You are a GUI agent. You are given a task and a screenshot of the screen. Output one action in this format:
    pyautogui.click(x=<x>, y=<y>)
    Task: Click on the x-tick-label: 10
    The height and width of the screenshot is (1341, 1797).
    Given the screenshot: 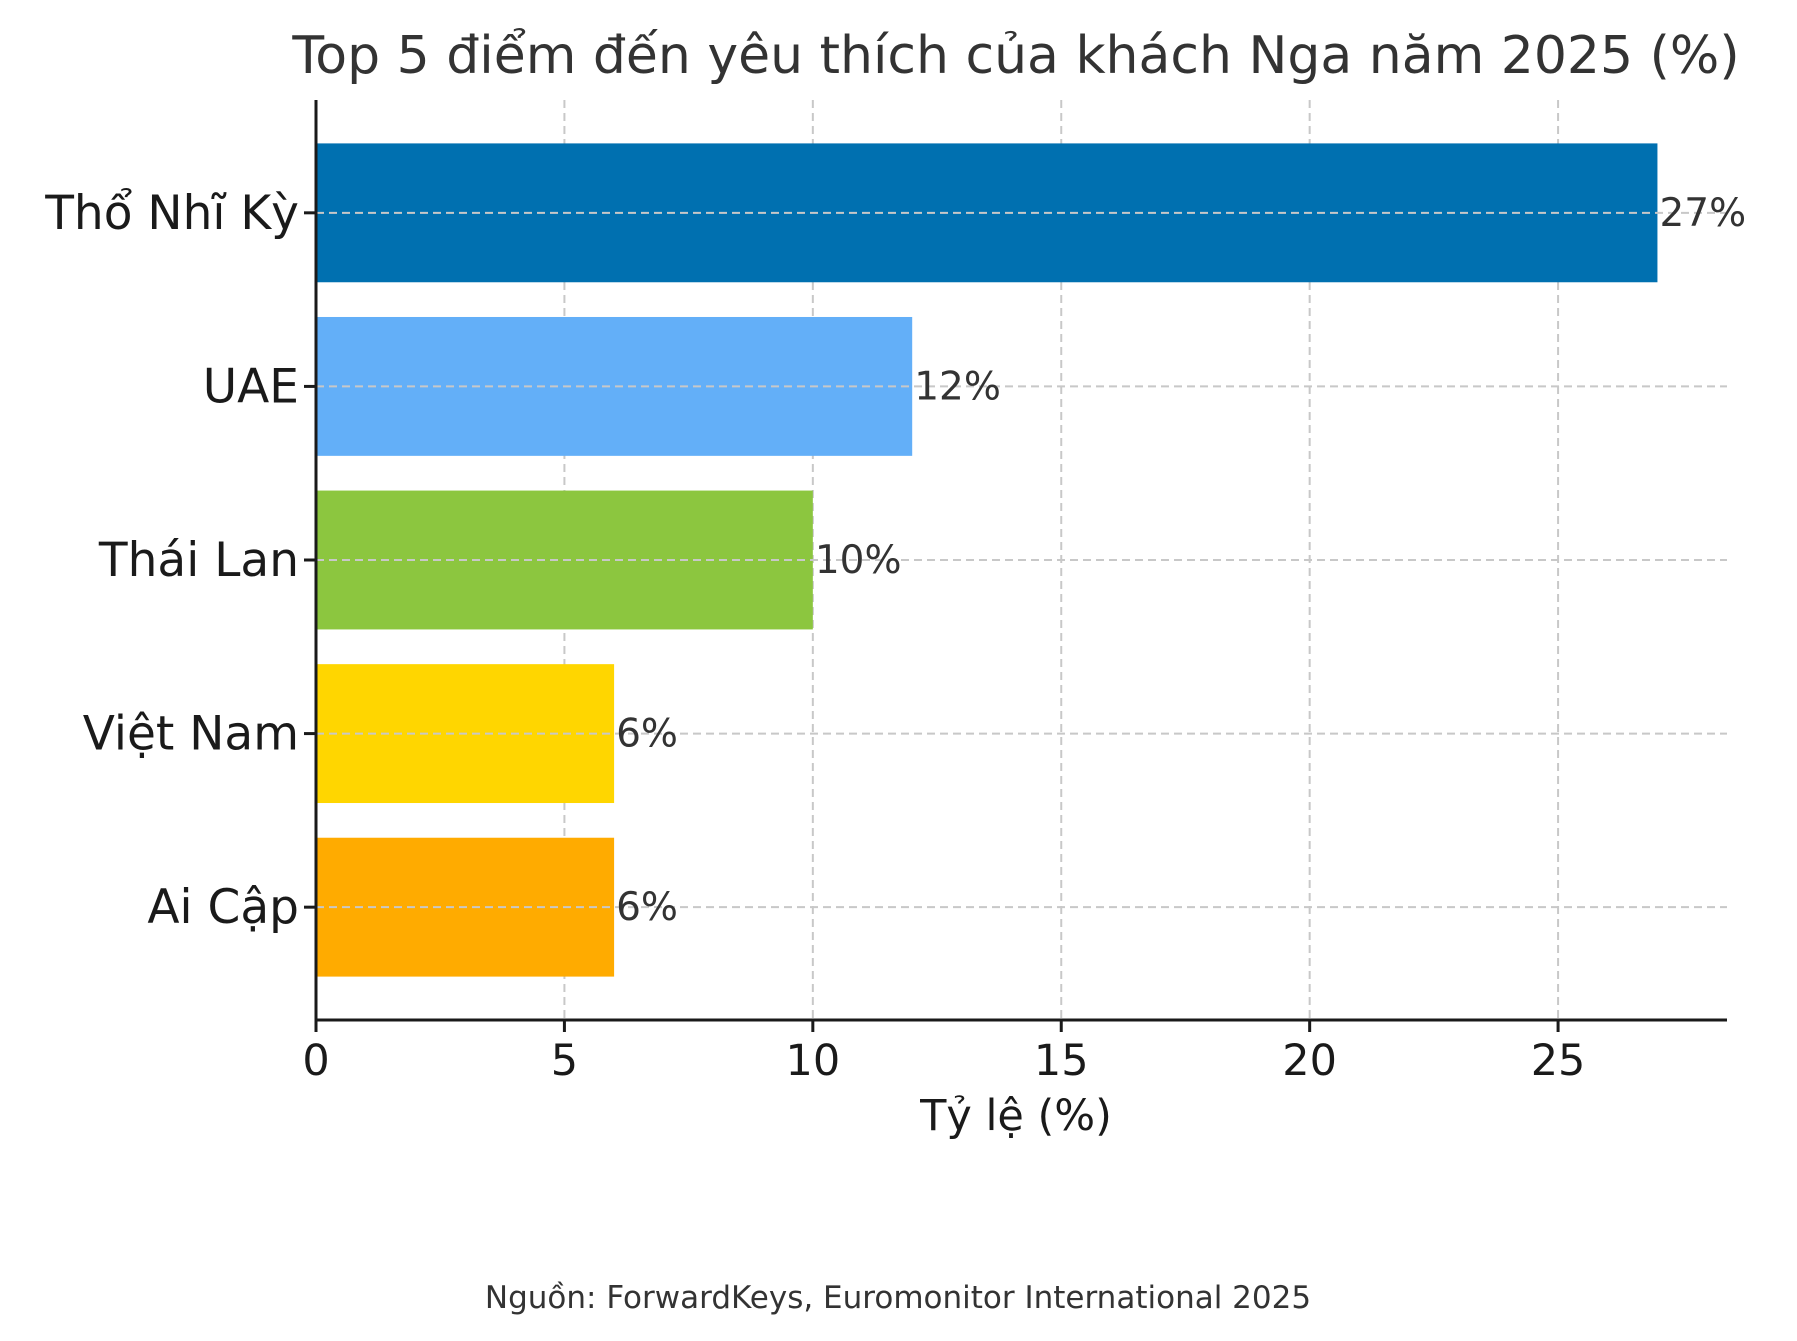 What is the action you would take?
    pyautogui.click(x=812, y=1061)
    